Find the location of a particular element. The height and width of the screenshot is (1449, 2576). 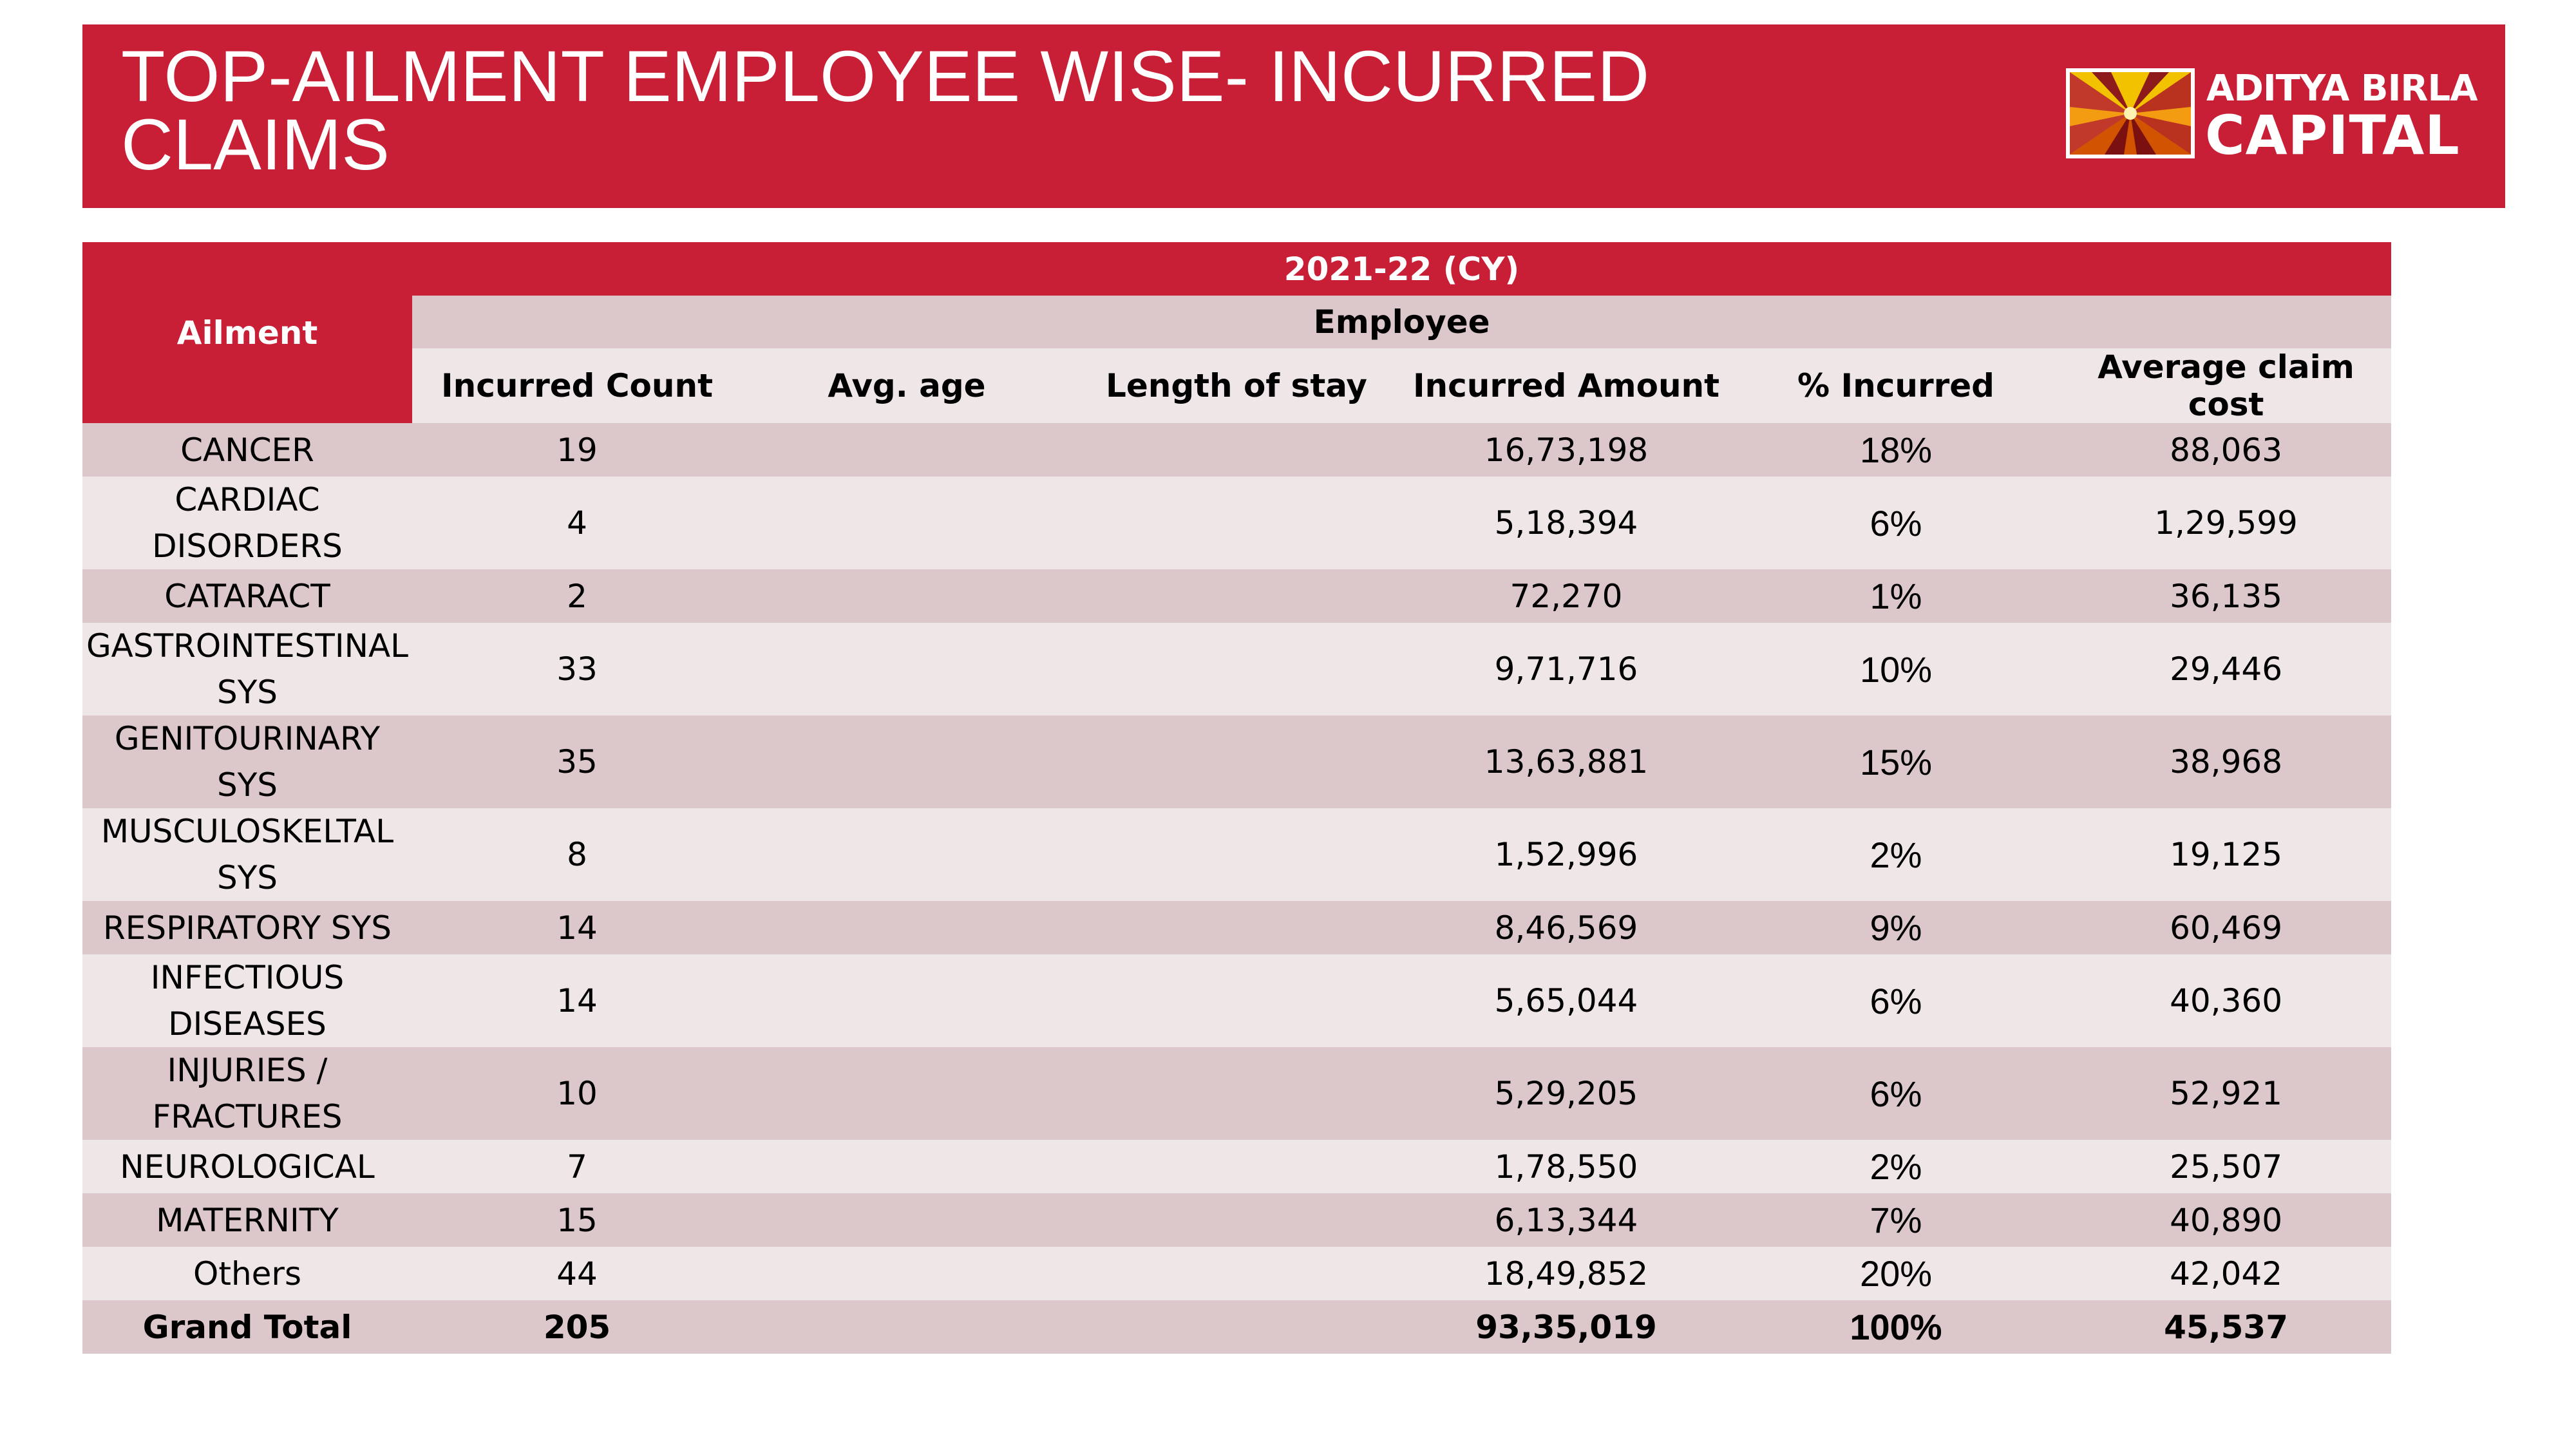

ailment-cell: Grand Total is located at coordinates (247, 1327).